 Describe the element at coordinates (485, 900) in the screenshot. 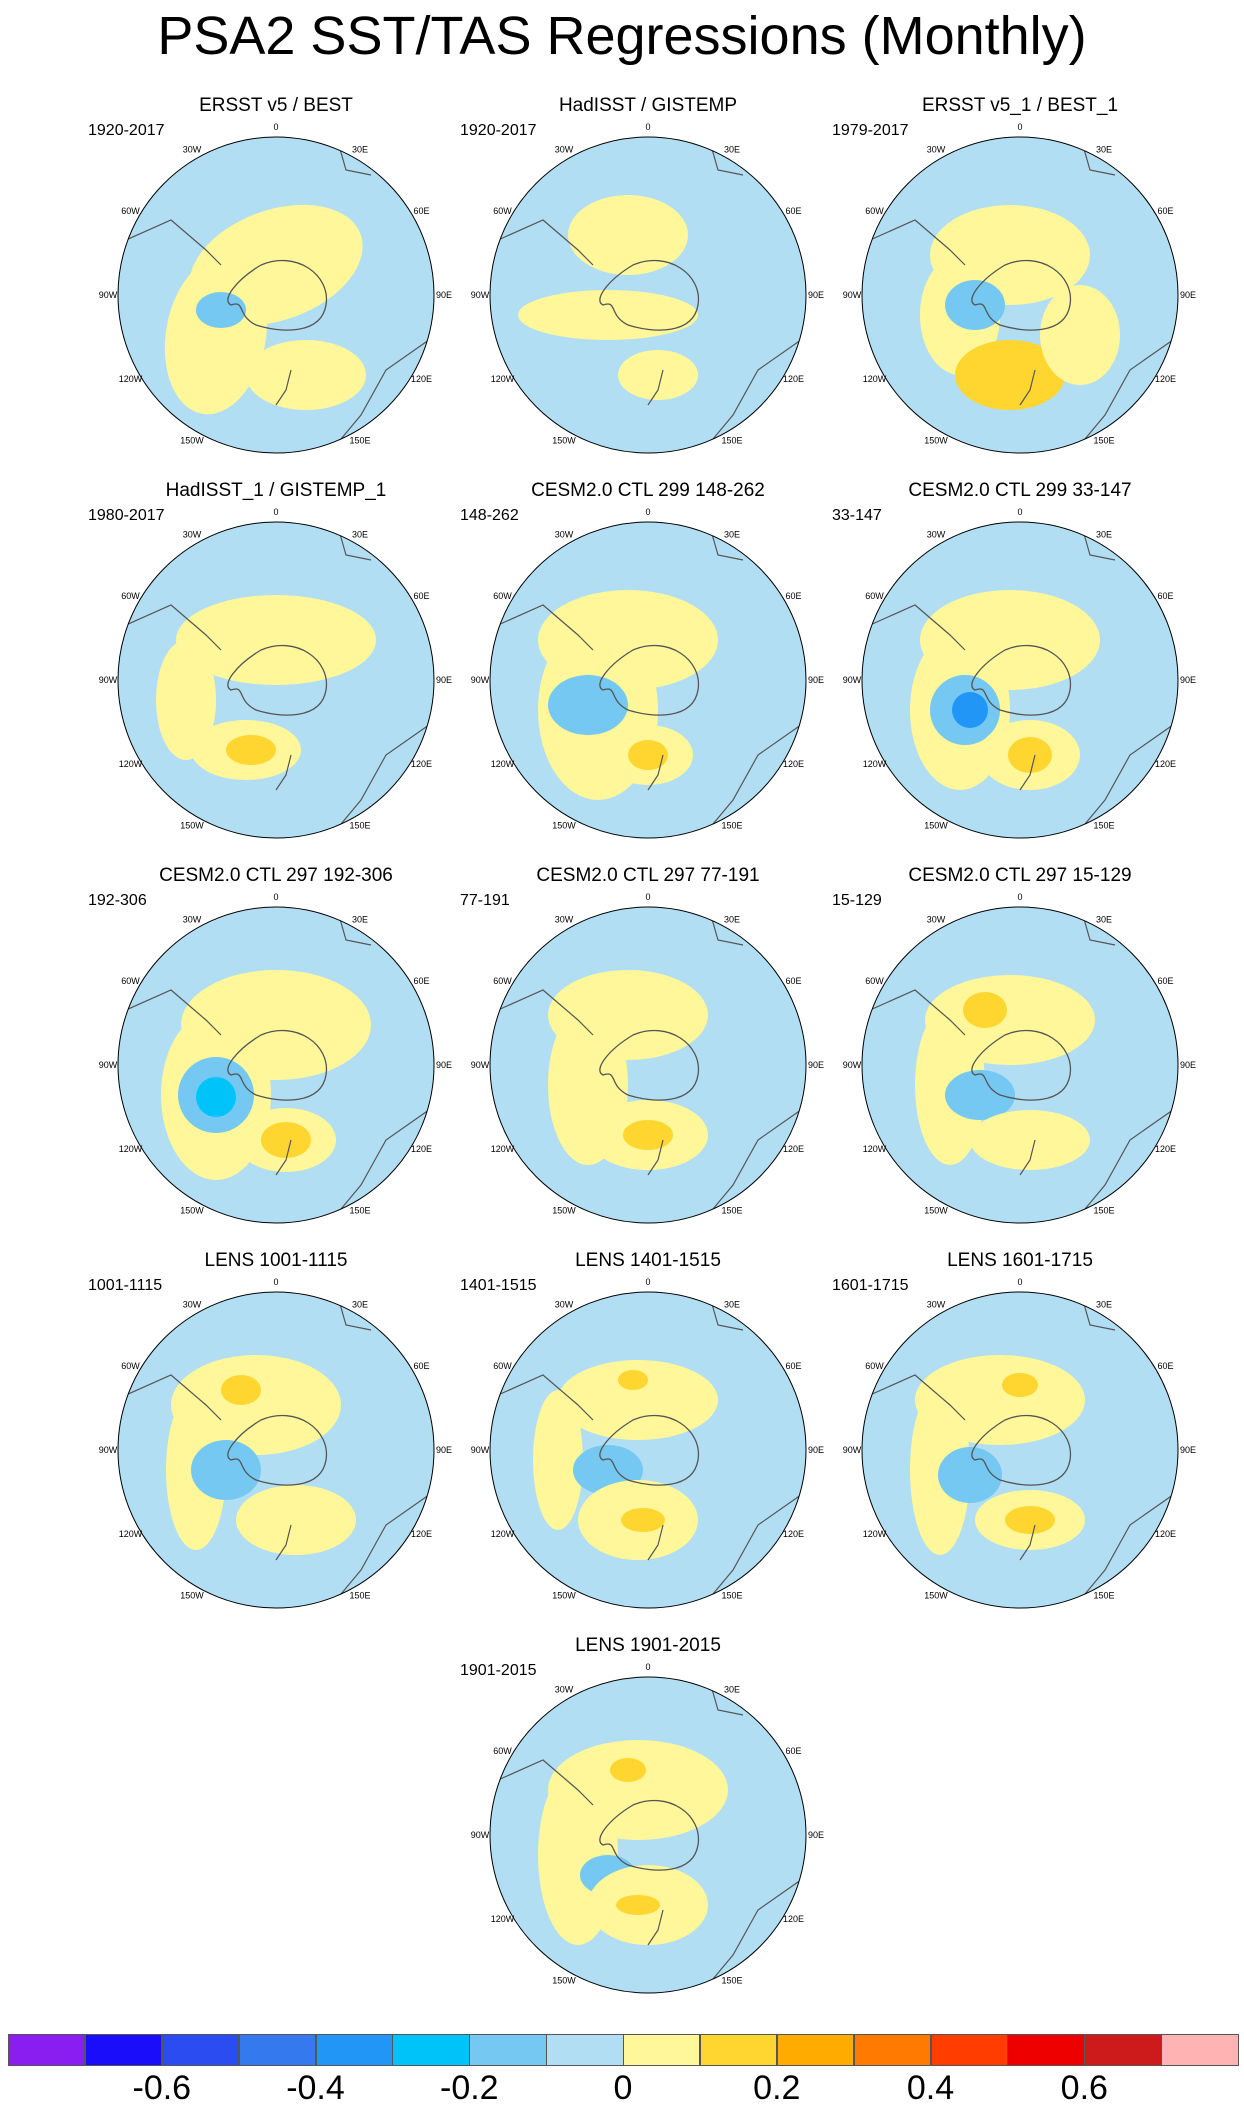

I see `panel-period: 77-191` at that location.